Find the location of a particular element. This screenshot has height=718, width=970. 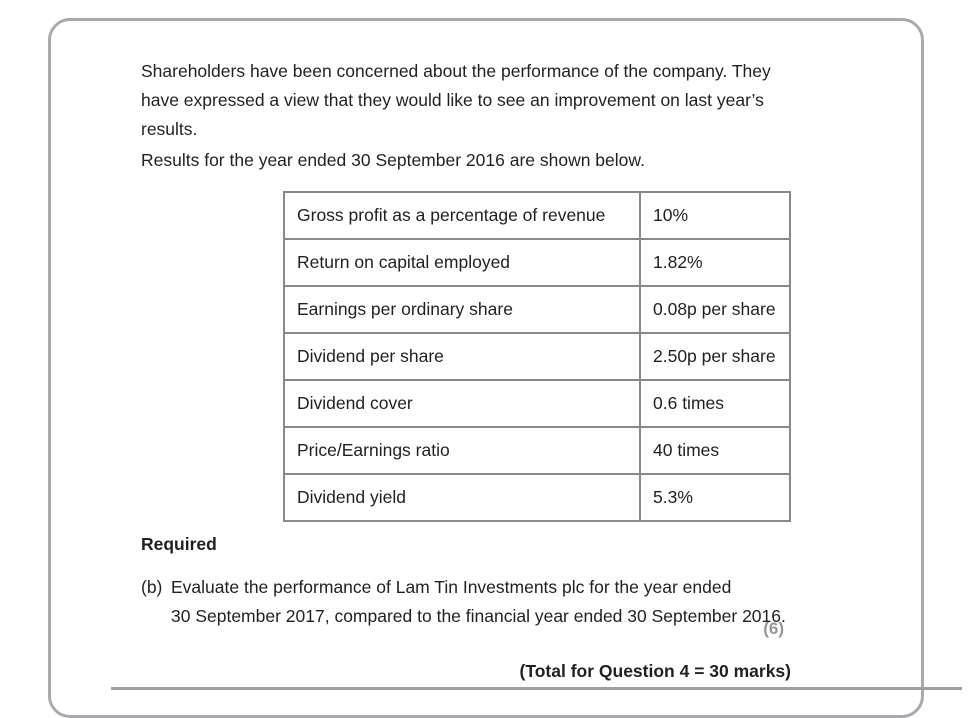

ratio-value: 40 times is located at coordinates (715, 450).